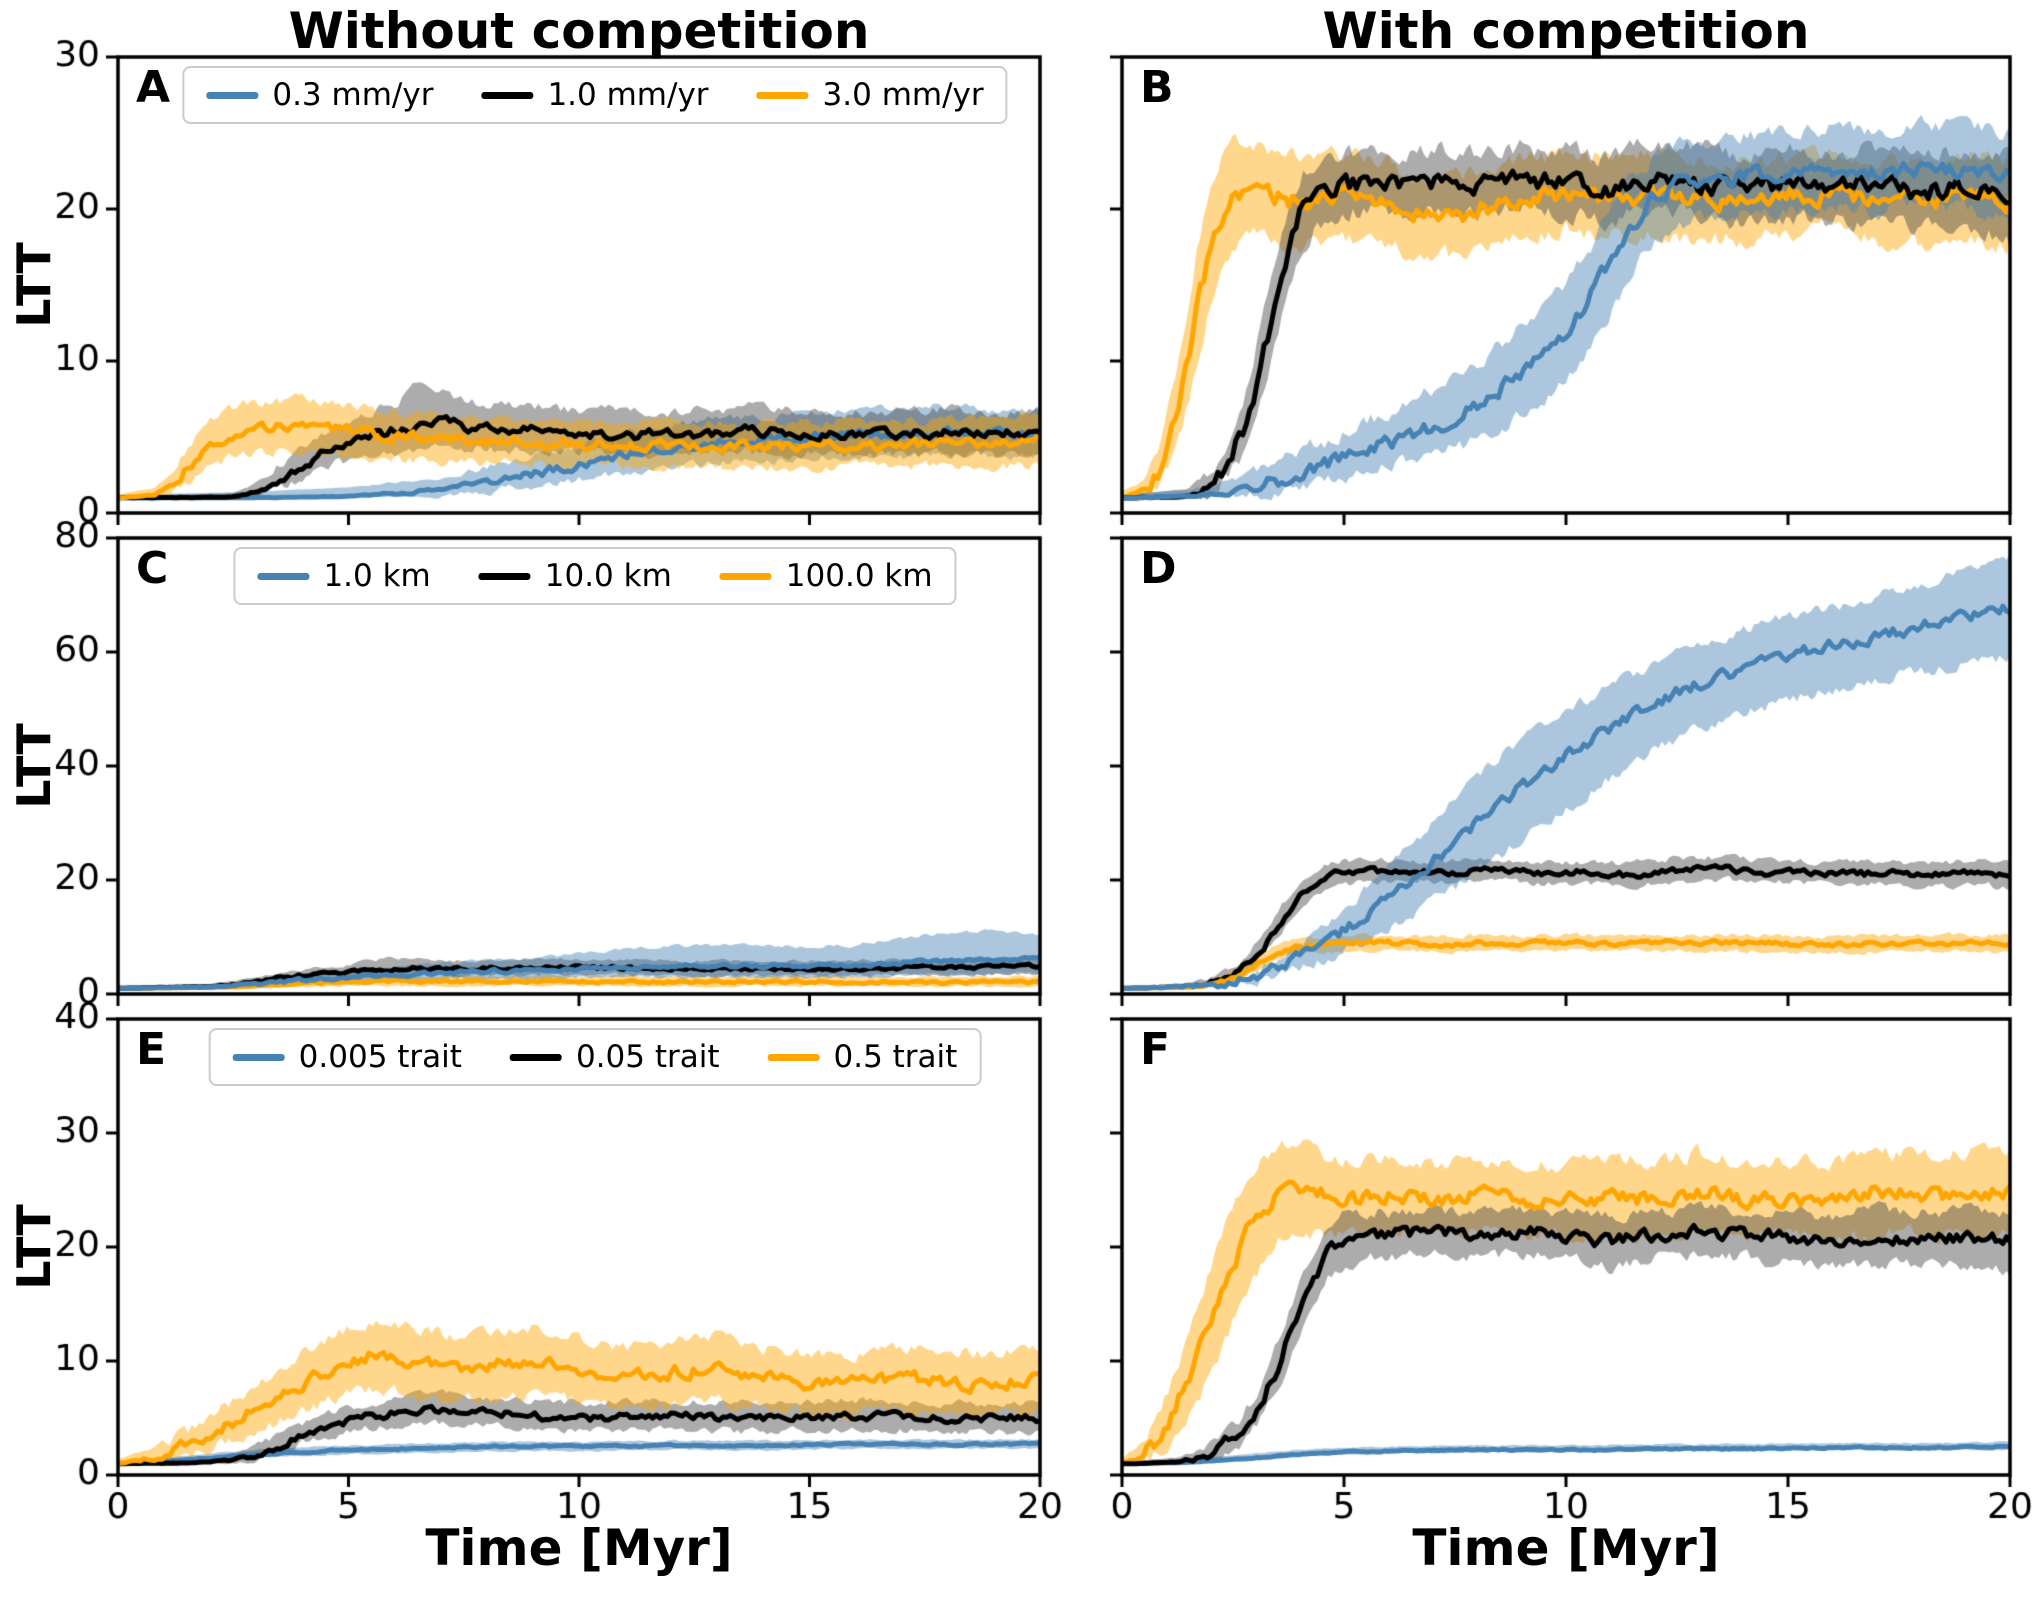 The width and height of the screenshot is (2034, 1599). What do you see at coordinates (647, 1057) in the screenshot?
I see `legend-label: 0.05 trait` at bounding box center [647, 1057].